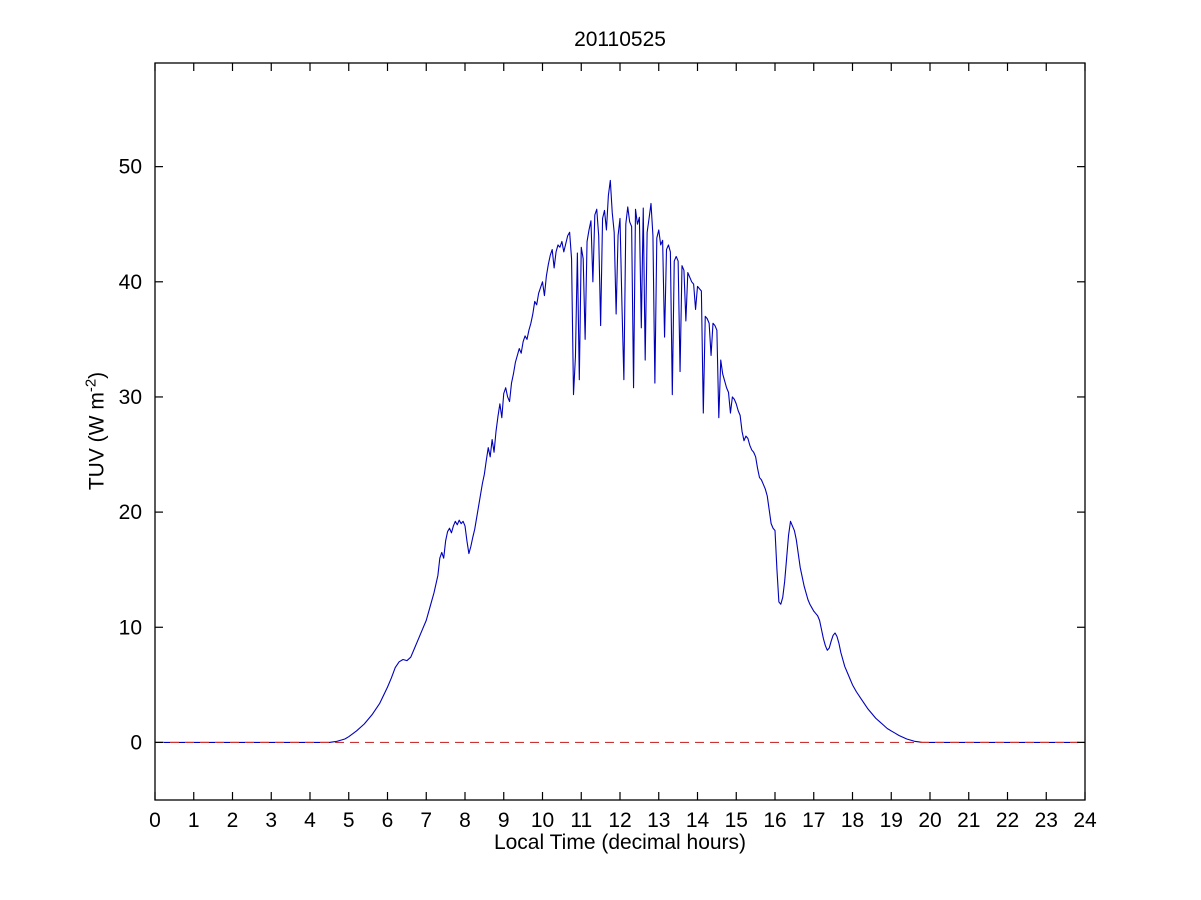 This screenshot has width=1201, height=900. Describe the element at coordinates (698, 820) in the screenshot. I see `x-tick-label: 14` at that location.